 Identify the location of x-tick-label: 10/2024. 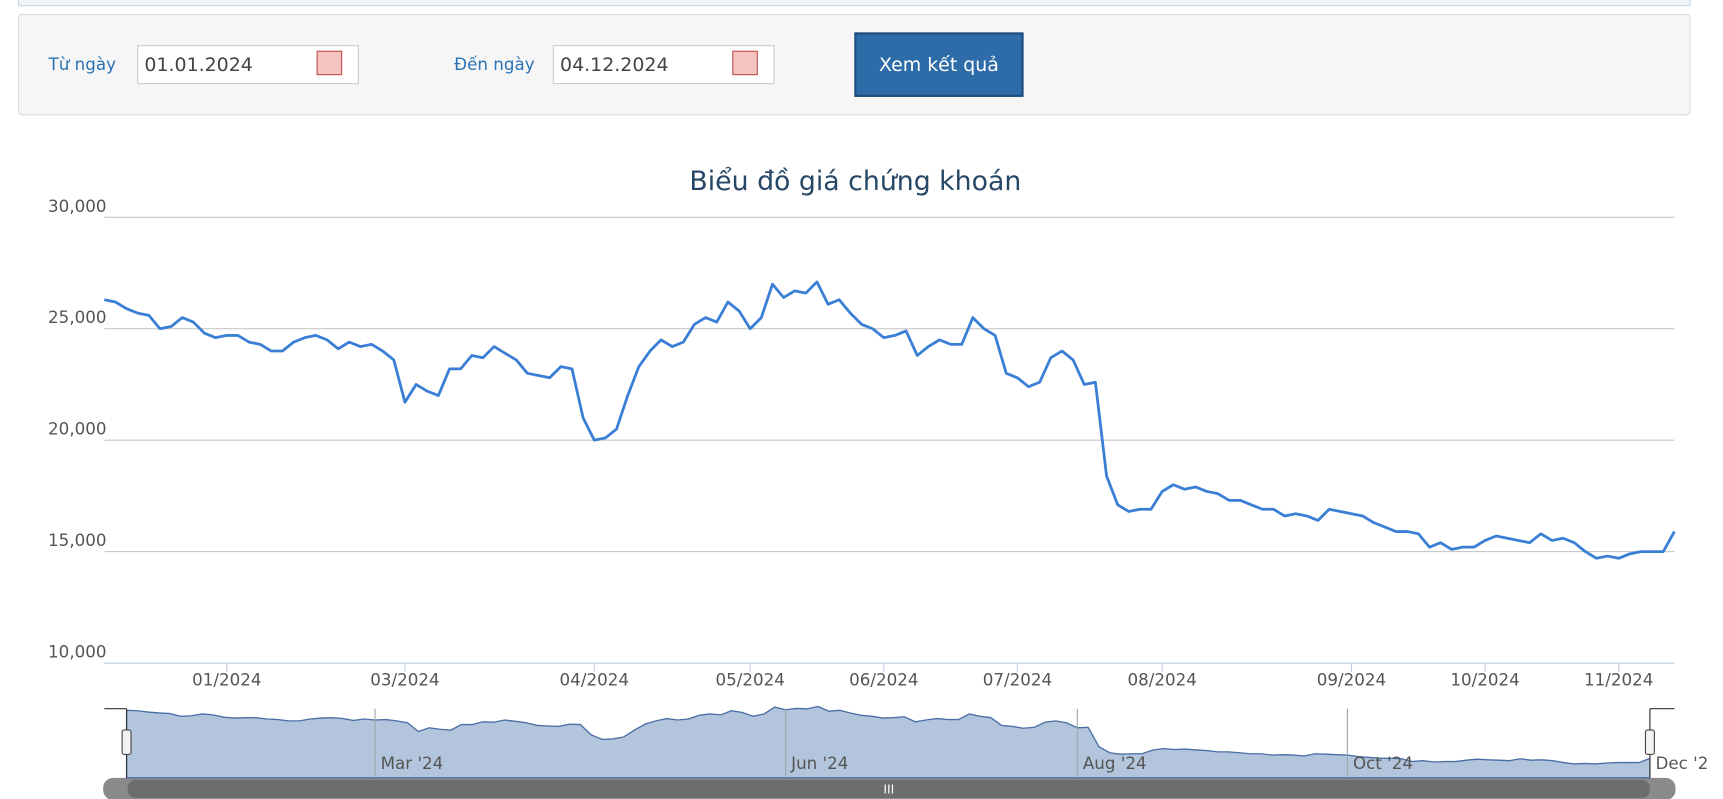
(1484, 679).